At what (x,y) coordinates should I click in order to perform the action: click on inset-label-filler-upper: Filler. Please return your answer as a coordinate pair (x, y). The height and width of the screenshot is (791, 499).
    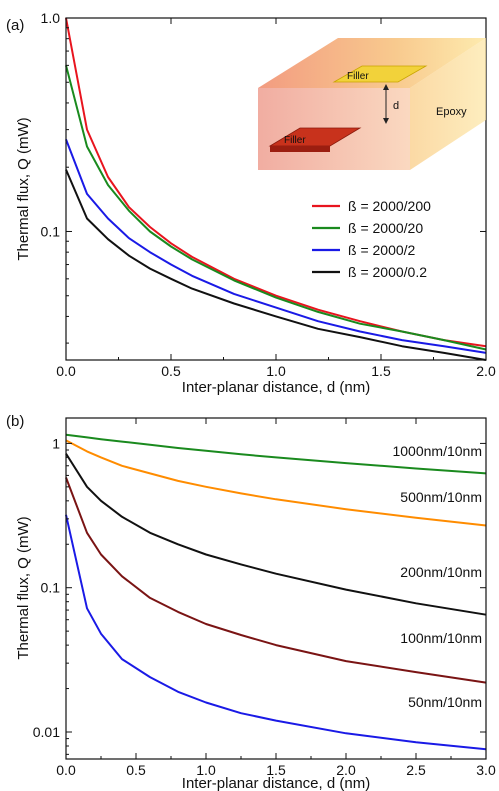
    Looking at the image, I should click on (358, 76).